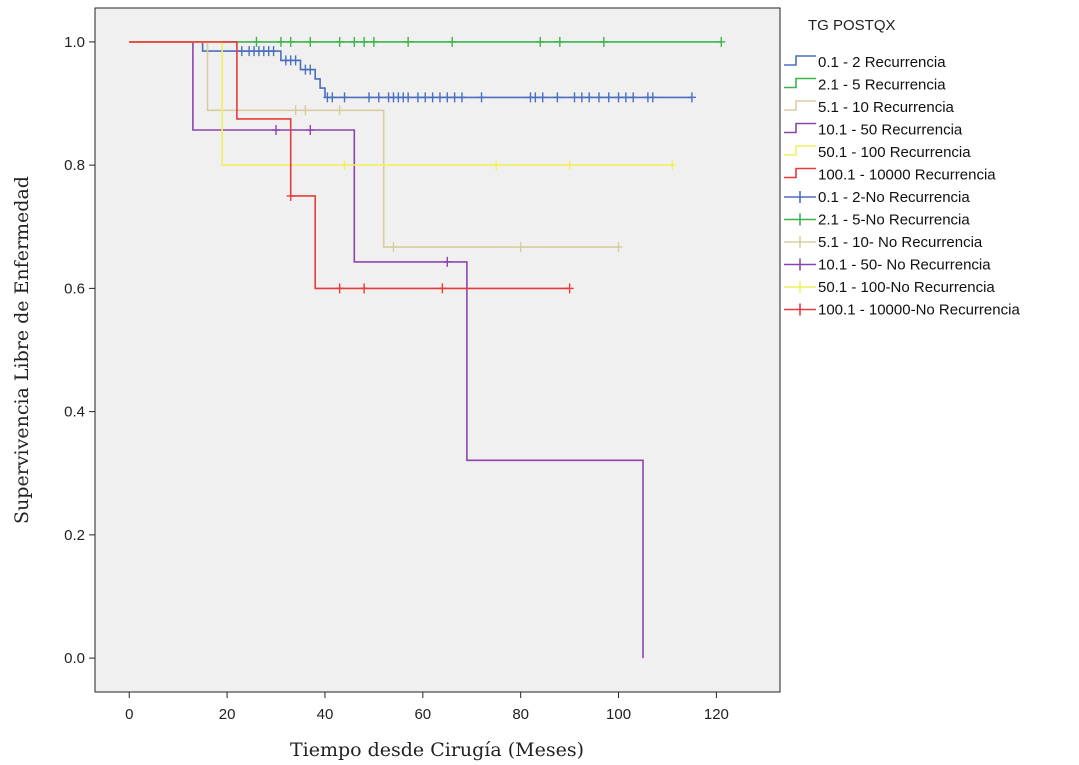 The height and width of the screenshot is (765, 1079). I want to click on legend-item: 5.1 - 10 Recurrencia, so click(869, 107).